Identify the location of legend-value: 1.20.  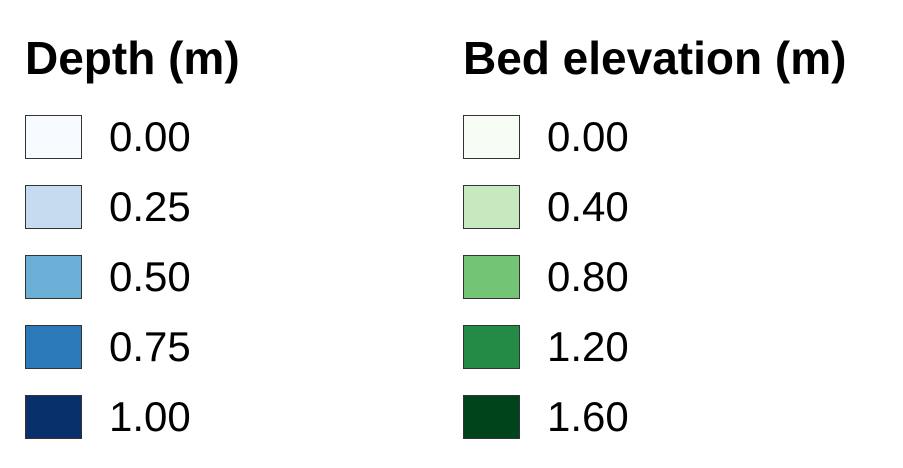
(588, 346).